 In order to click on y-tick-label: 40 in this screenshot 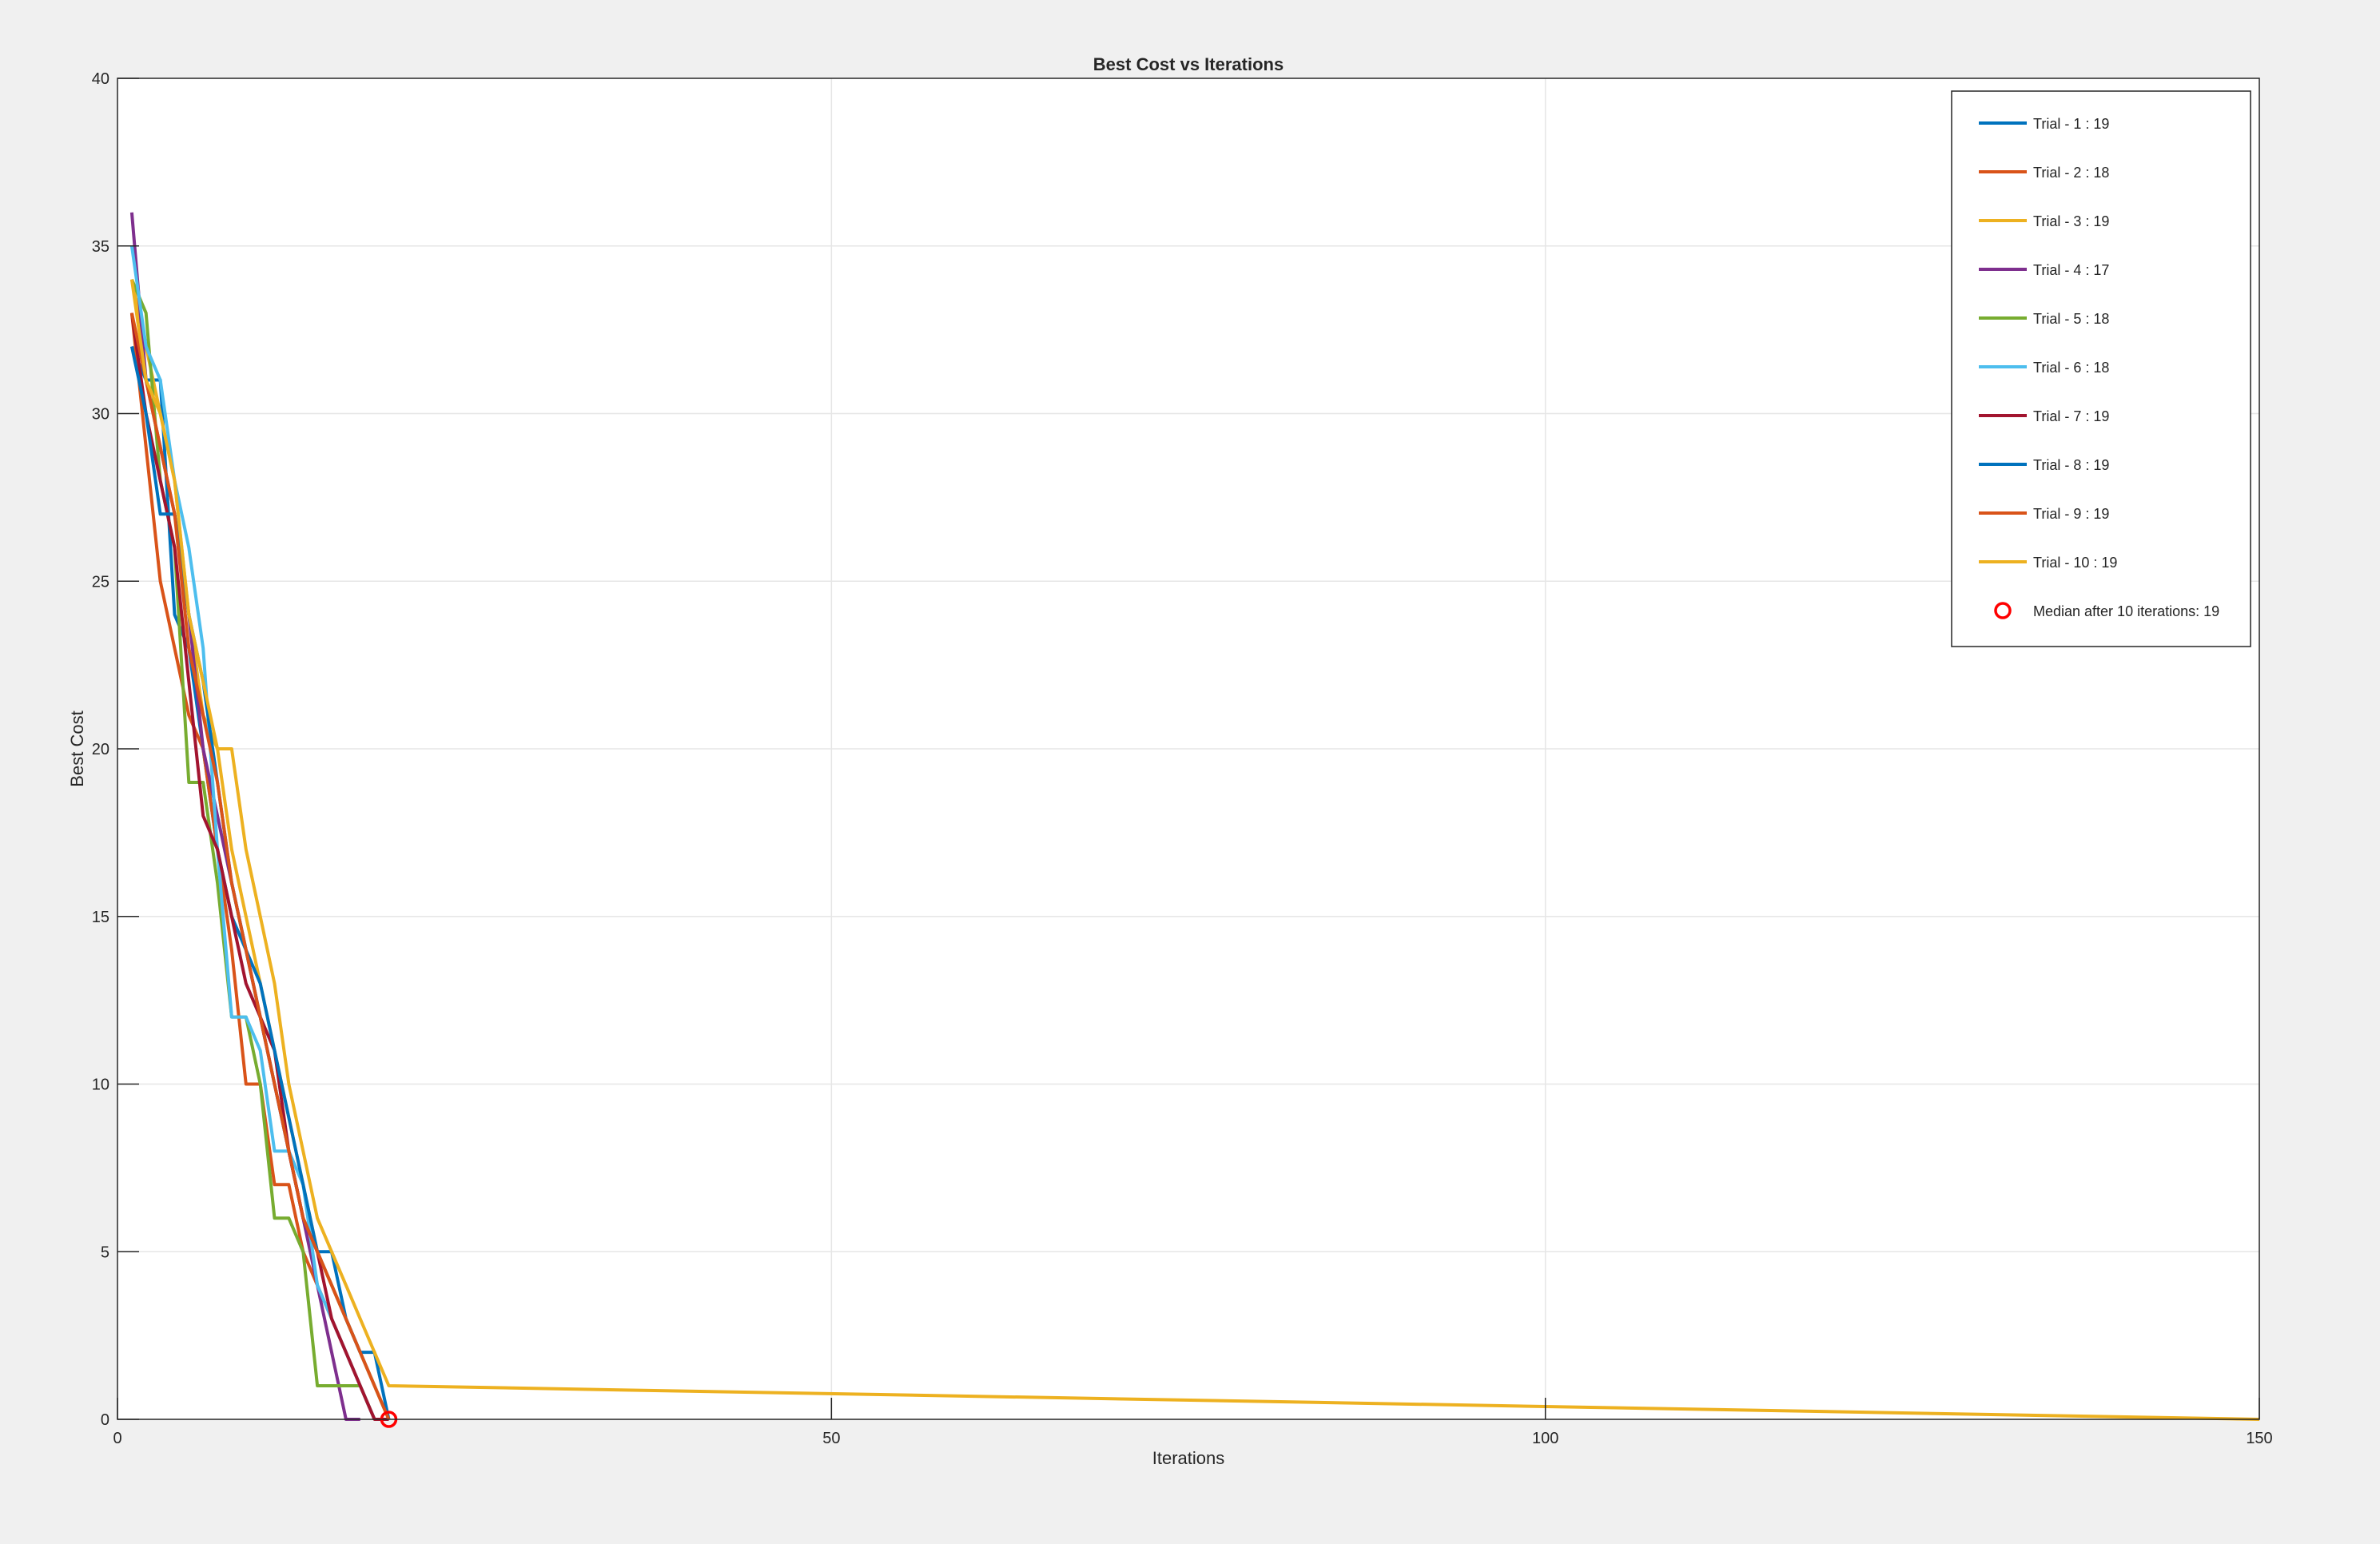, I will do `click(100, 79)`.